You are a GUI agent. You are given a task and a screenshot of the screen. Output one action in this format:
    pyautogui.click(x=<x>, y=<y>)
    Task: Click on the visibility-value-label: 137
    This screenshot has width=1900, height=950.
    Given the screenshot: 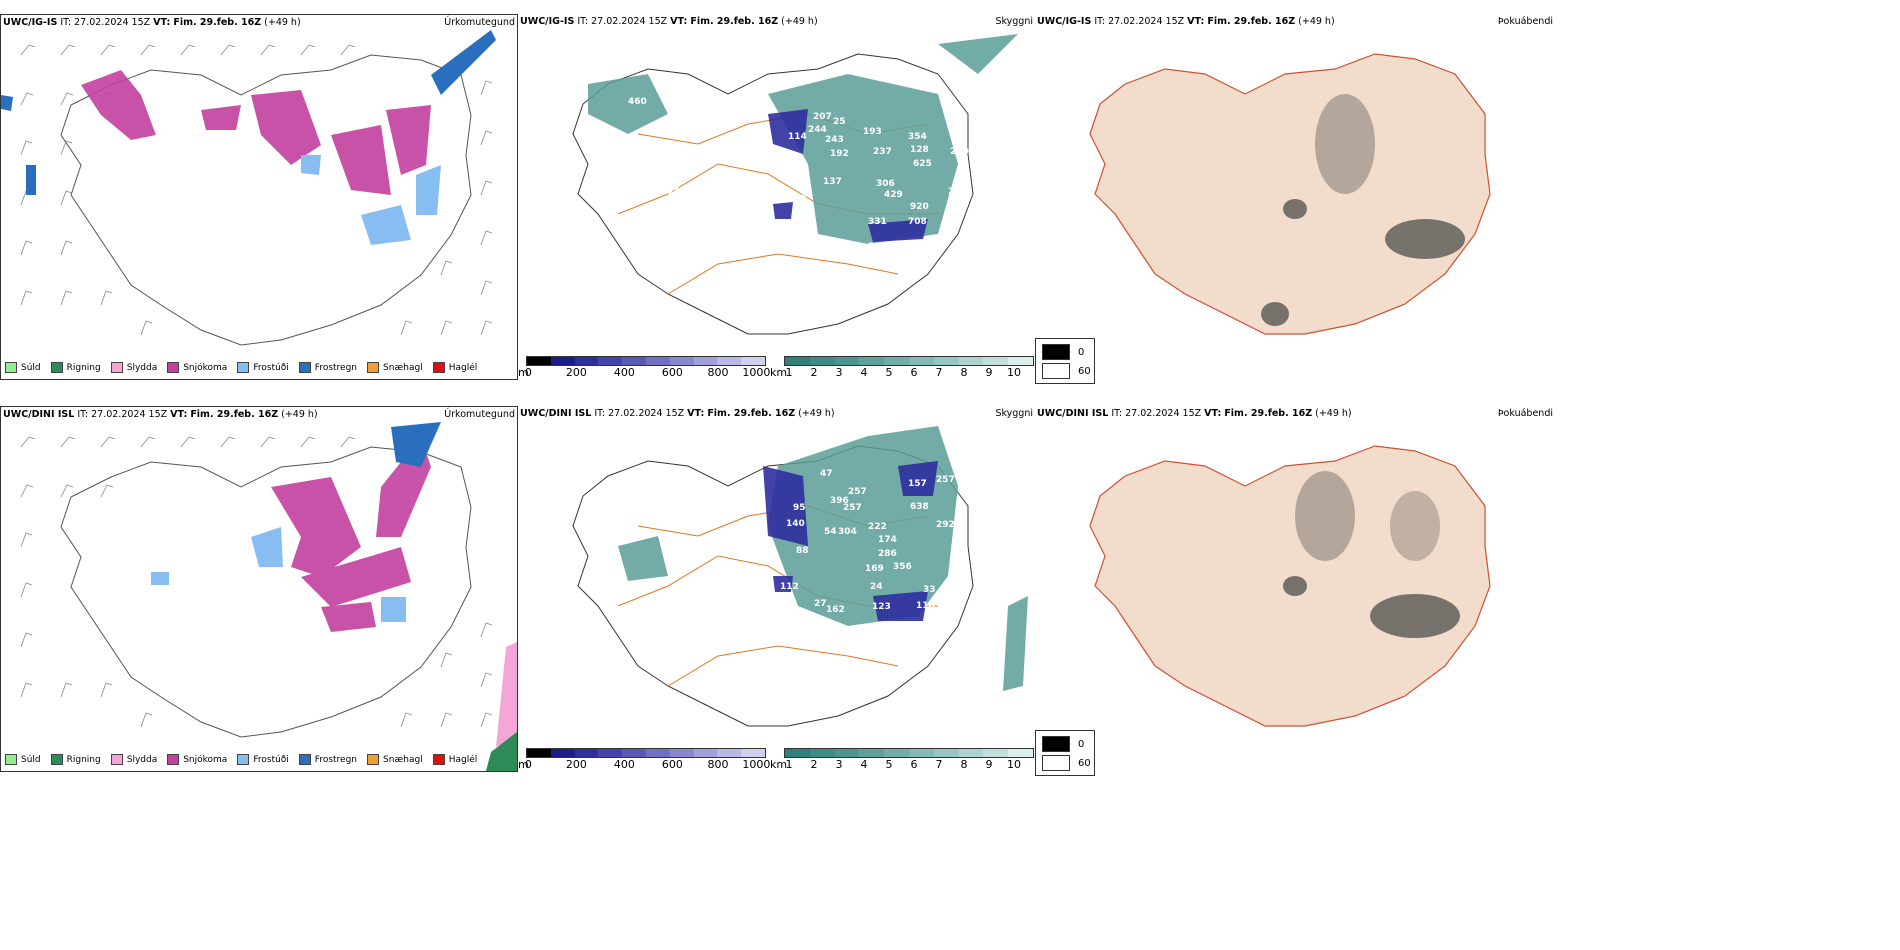 What is the action you would take?
    pyautogui.click(x=832, y=182)
    